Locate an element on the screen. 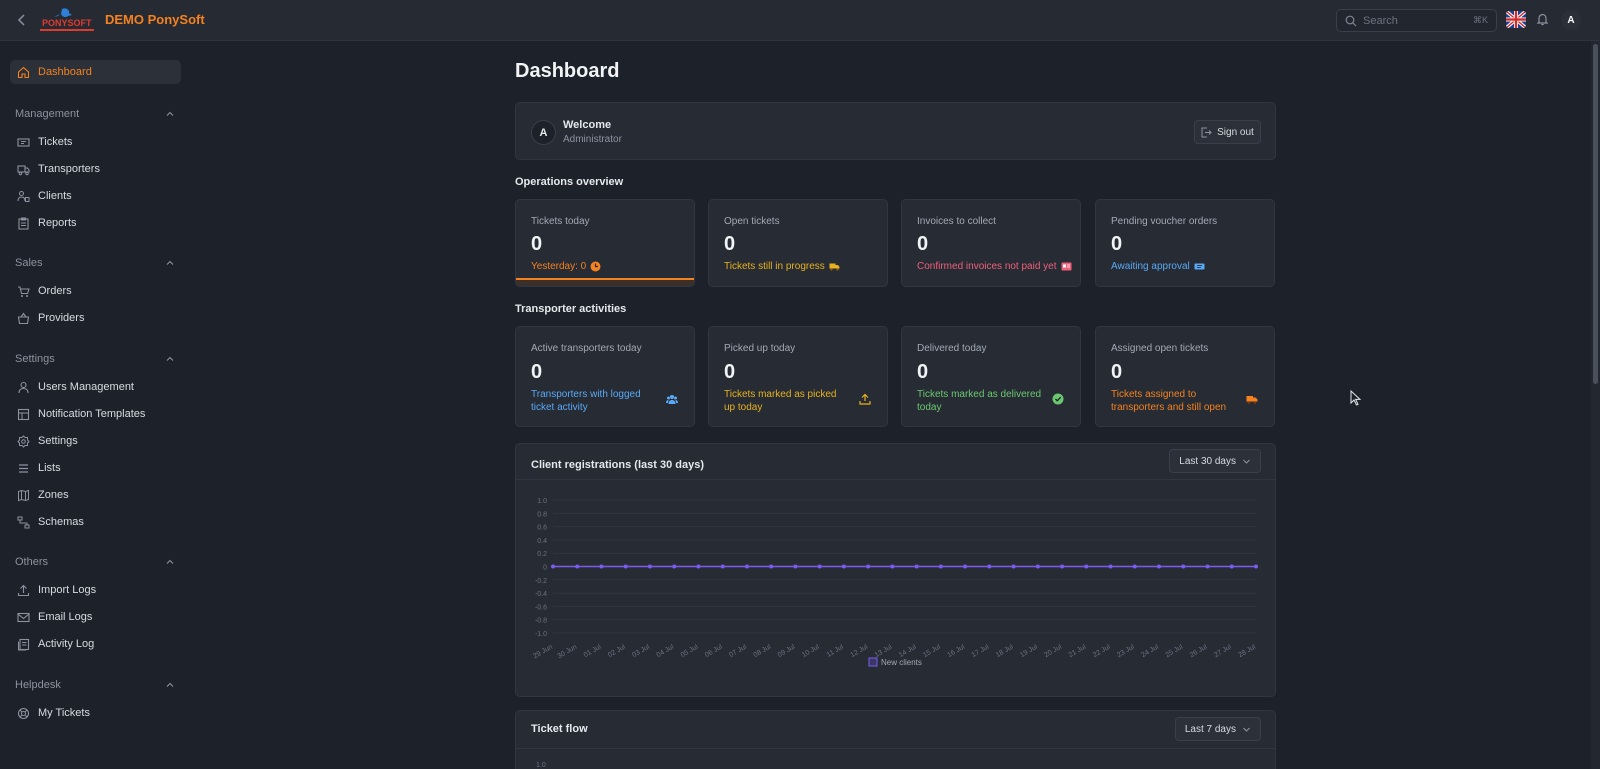 This screenshot has height=769, width=1600. brand-name: DEMO PonySoft is located at coordinates (155, 19).